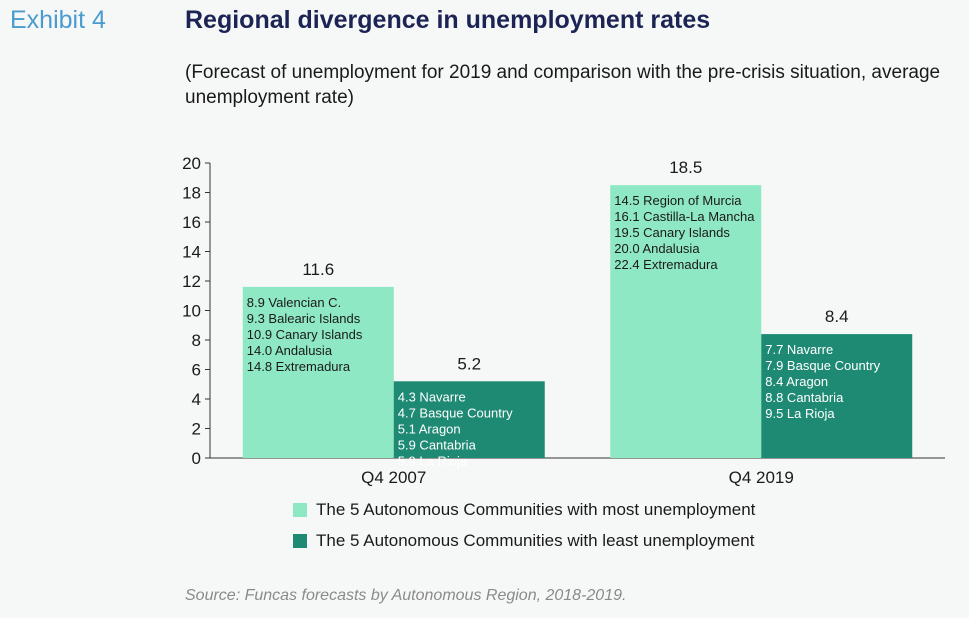 The height and width of the screenshot is (618, 969). Describe the element at coordinates (837, 316) in the screenshot. I see `bar-value-label: 8.4` at that location.